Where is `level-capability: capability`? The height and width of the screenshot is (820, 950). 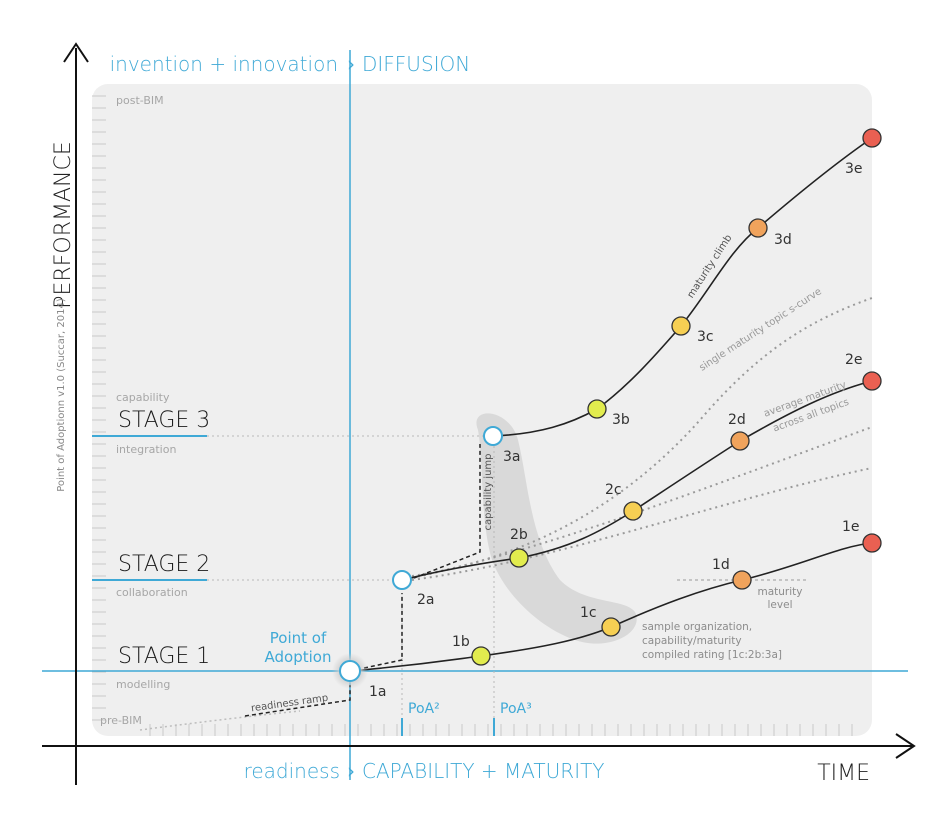
level-capability: capability is located at coordinates (143, 397).